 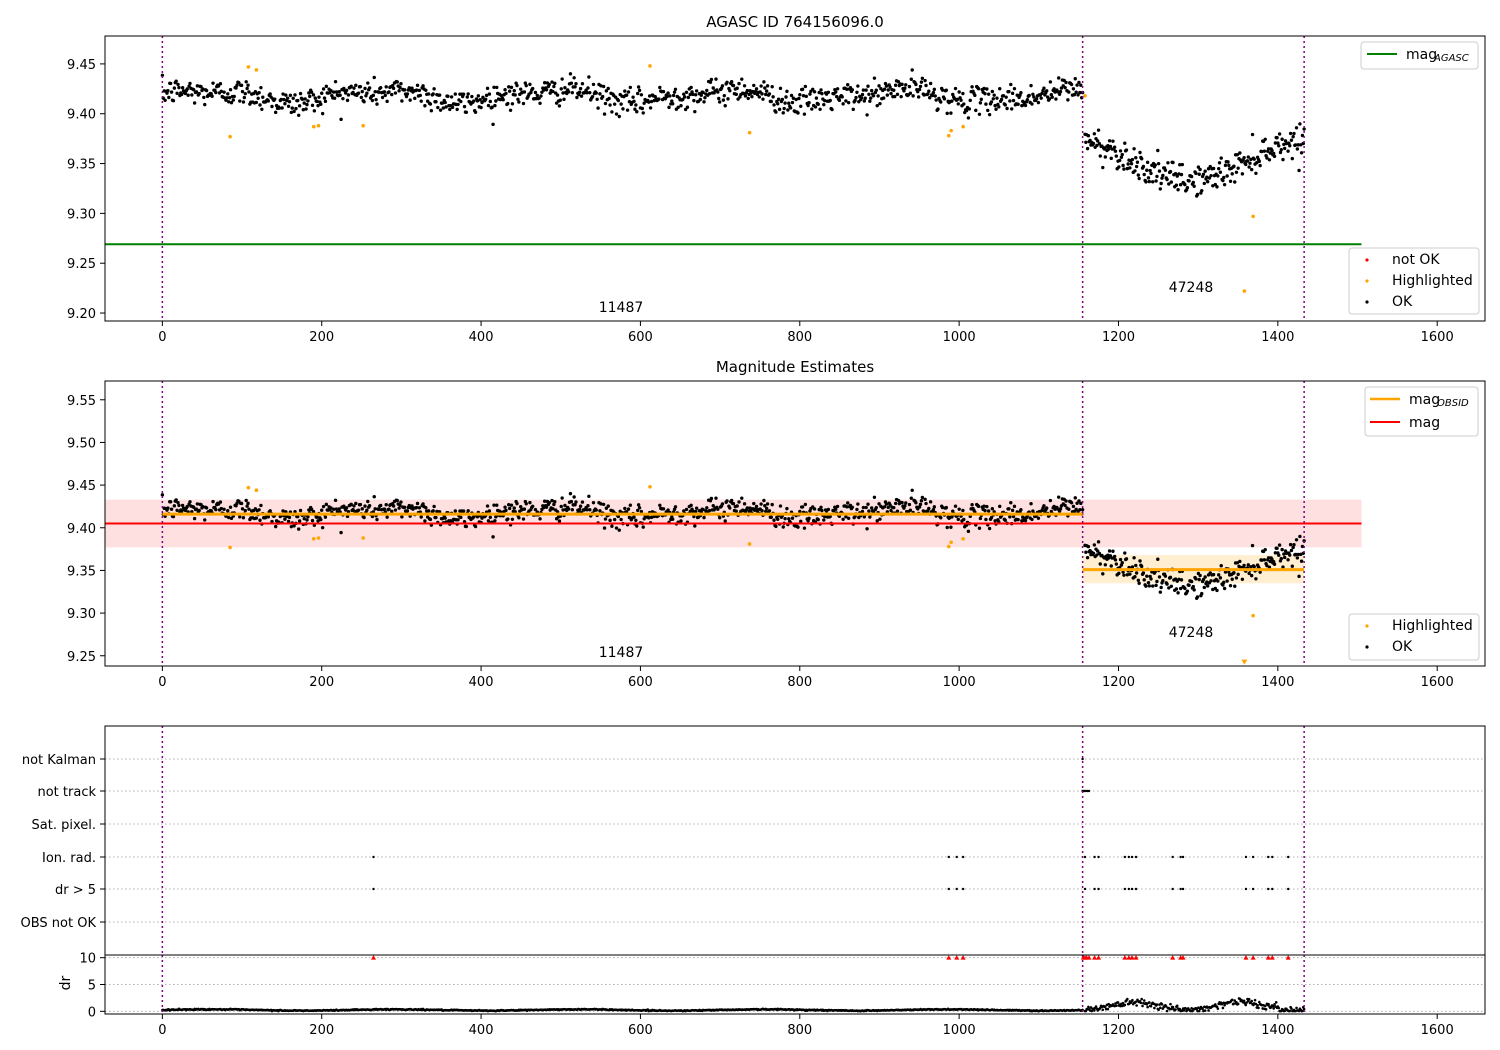 I want to click on x-tick-label: 1400, so click(x=1277, y=682).